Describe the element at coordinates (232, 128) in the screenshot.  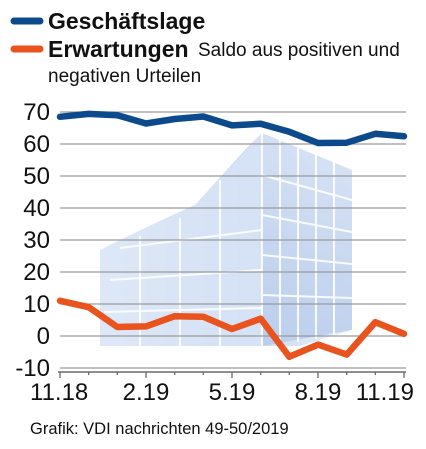
I see `series-line-geschaeftslage` at that location.